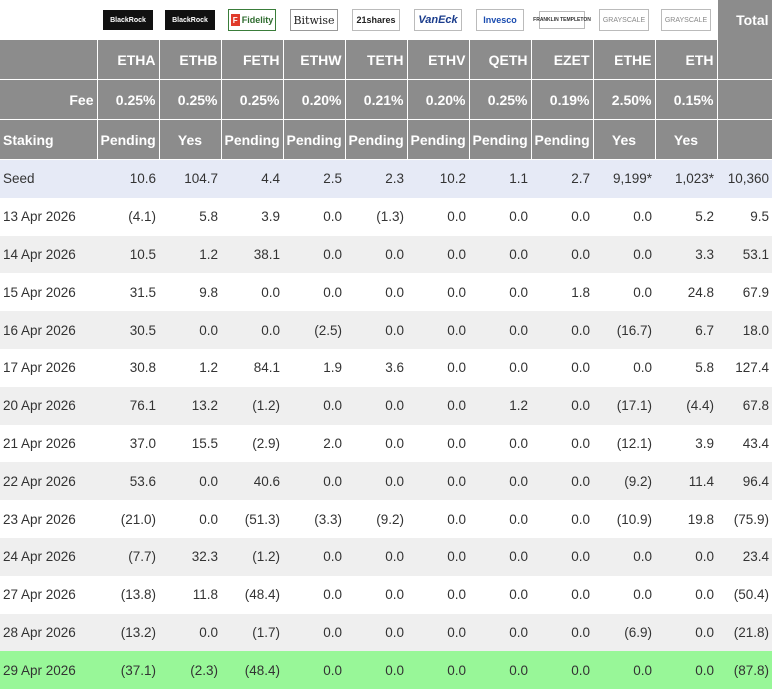 This screenshot has height=689, width=772. What do you see at coordinates (48, 556) in the screenshot?
I see `date-cell: 24 Apr 2026` at bounding box center [48, 556].